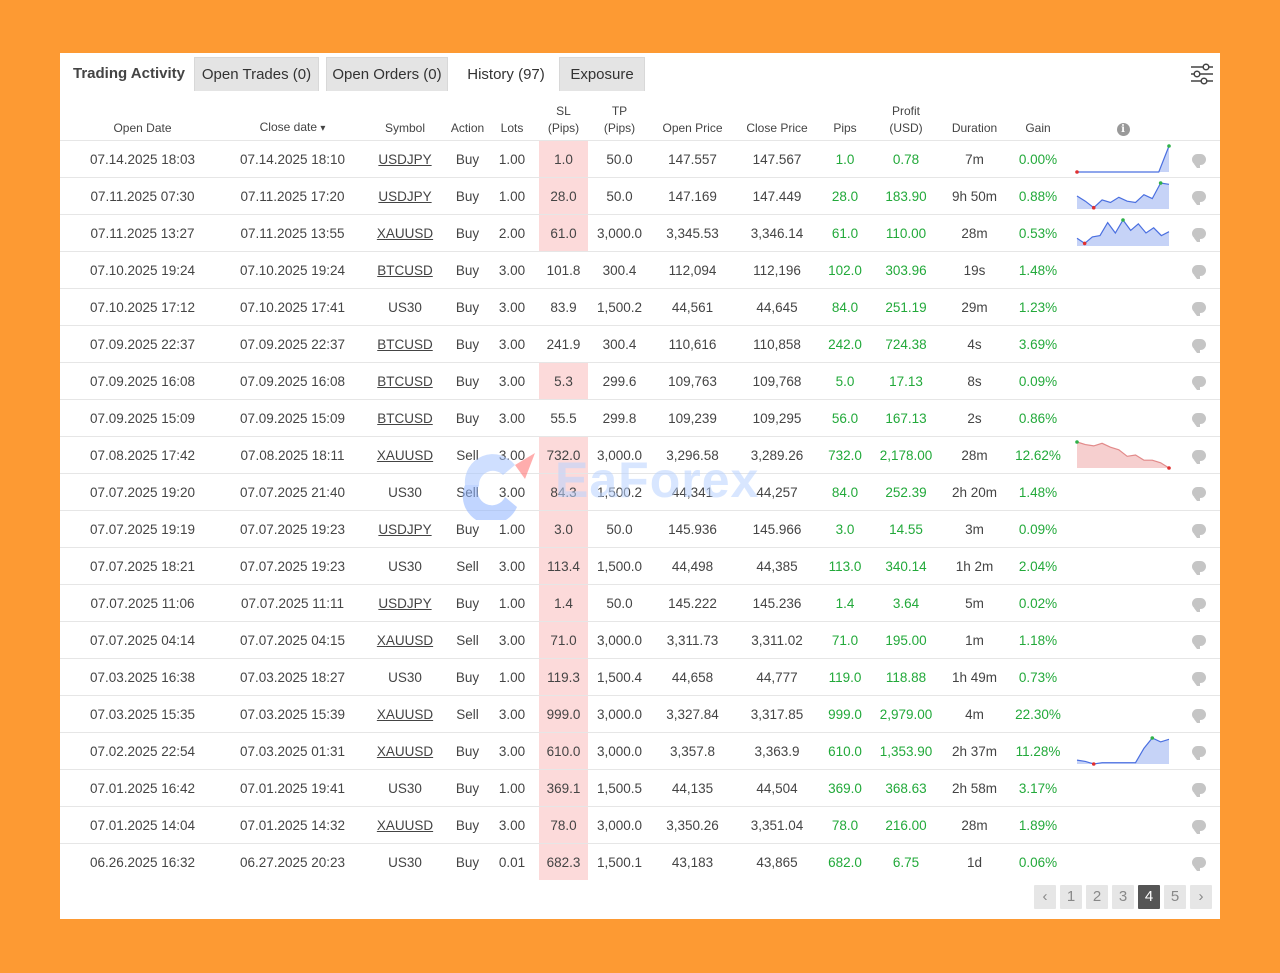  I want to click on col-lots: Lots, so click(512, 118).